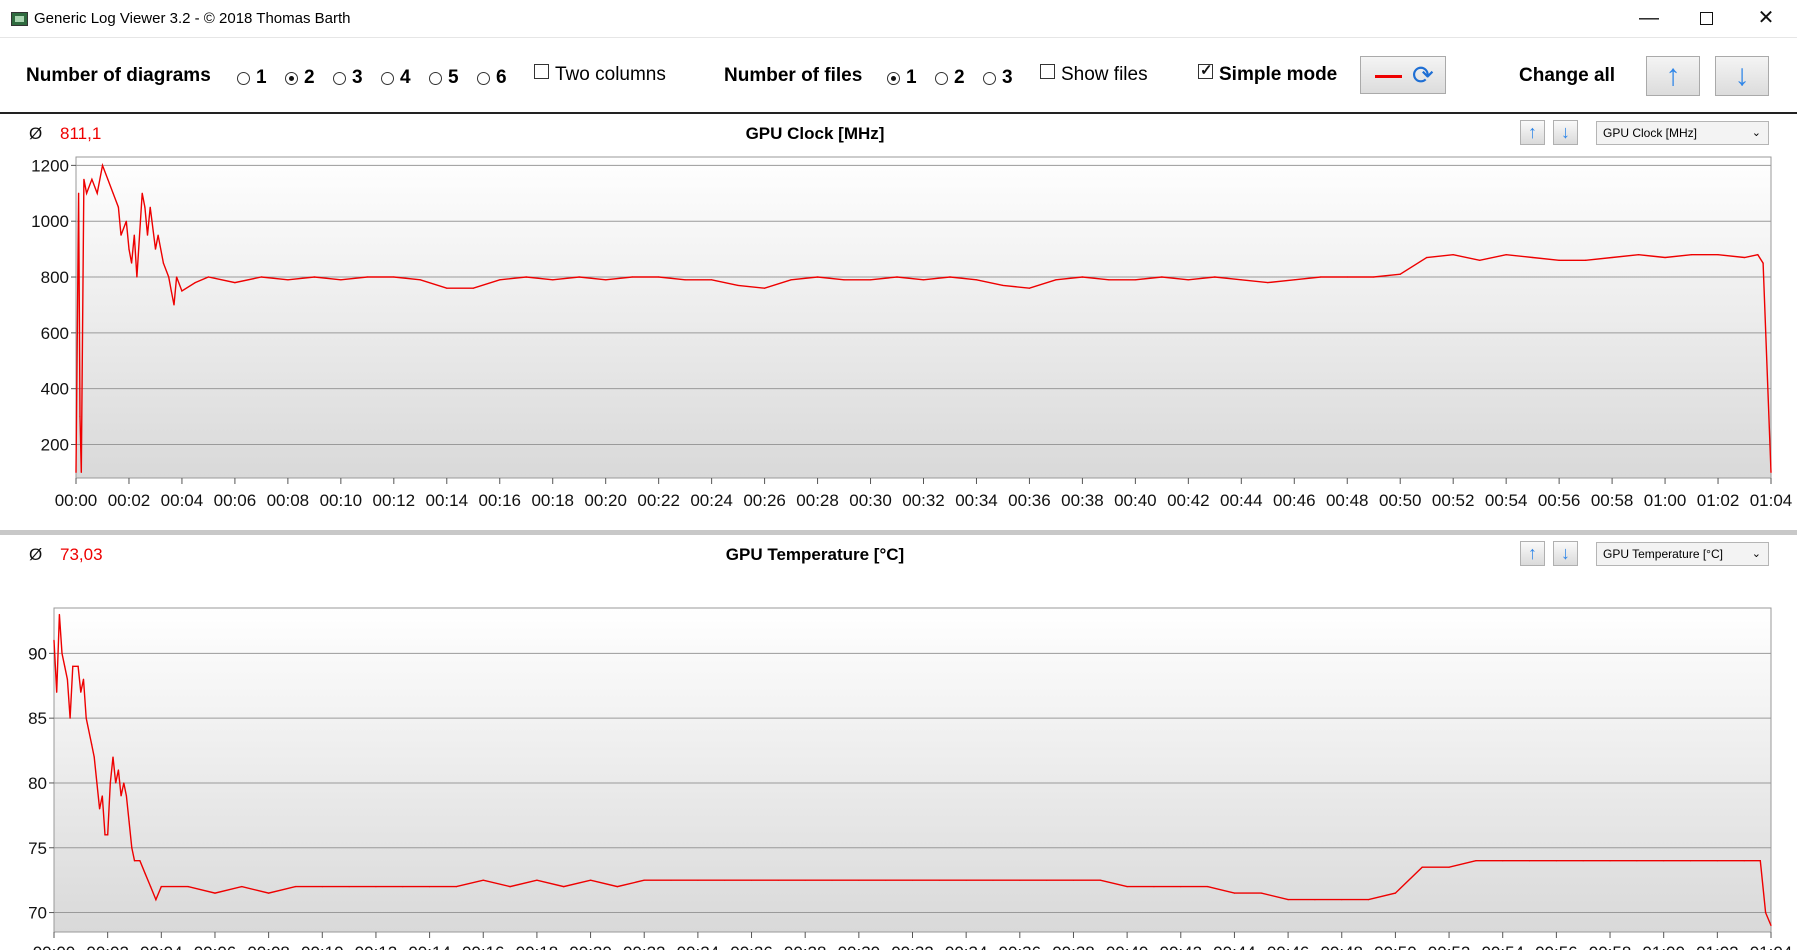  What do you see at coordinates (1403, 75) in the screenshot?
I see `series-style-button: ⟳` at bounding box center [1403, 75].